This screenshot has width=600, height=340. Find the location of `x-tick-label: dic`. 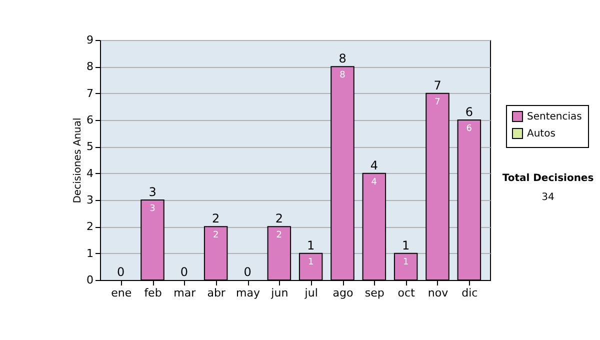

x-tick-label: dic is located at coordinates (470, 293).